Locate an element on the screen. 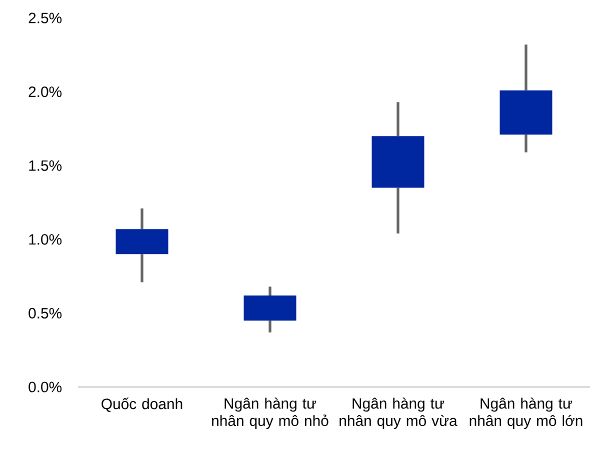 The width and height of the screenshot is (613, 476). x-tick-label: Ngân hàng tư nhân quy mô lớn is located at coordinates (526, 414).